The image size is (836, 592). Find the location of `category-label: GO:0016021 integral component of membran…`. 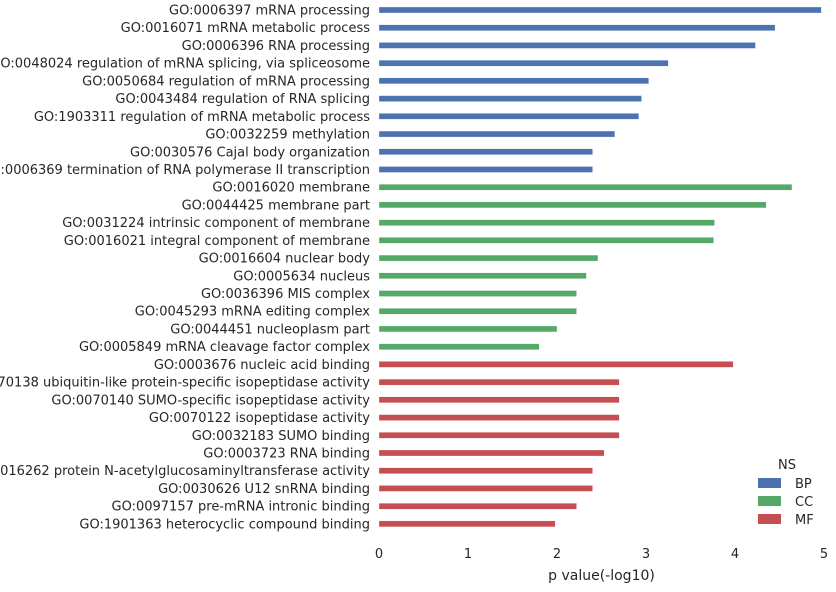

category-label: GO:0016021 integral component of membran… is located at coordinates (217, 241).